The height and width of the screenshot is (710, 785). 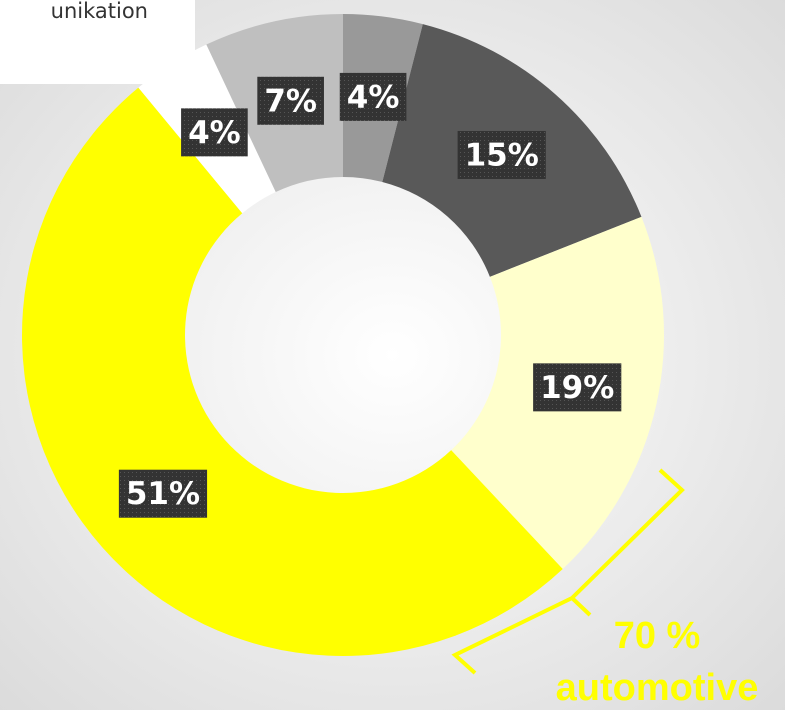 I want to click on value-label: 51%, so click(x=163, y=494).